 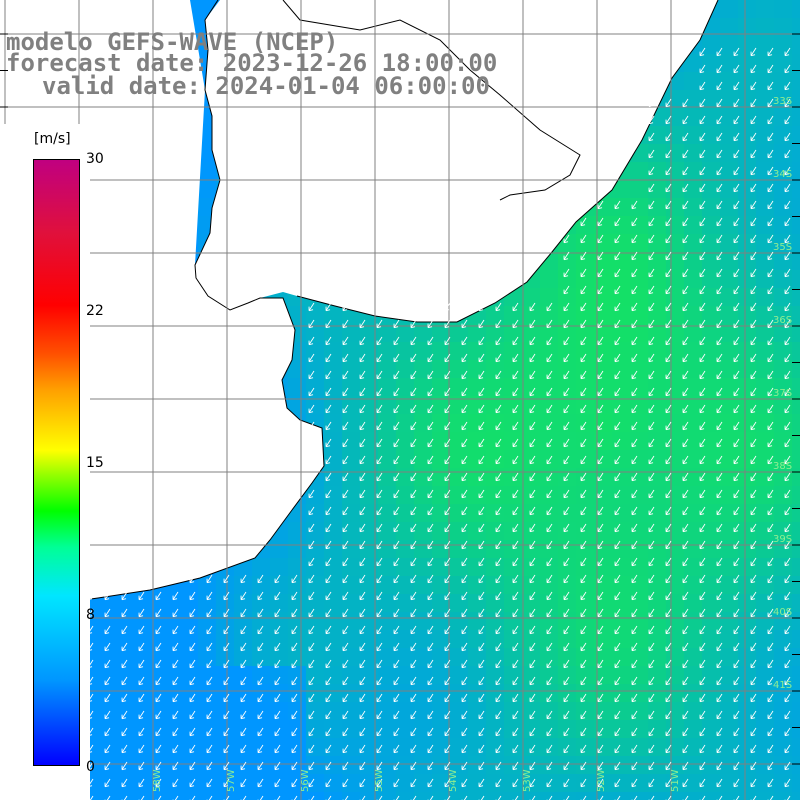 I want to click on colorbar-tick-8: 8, so click(x=90, y=615).